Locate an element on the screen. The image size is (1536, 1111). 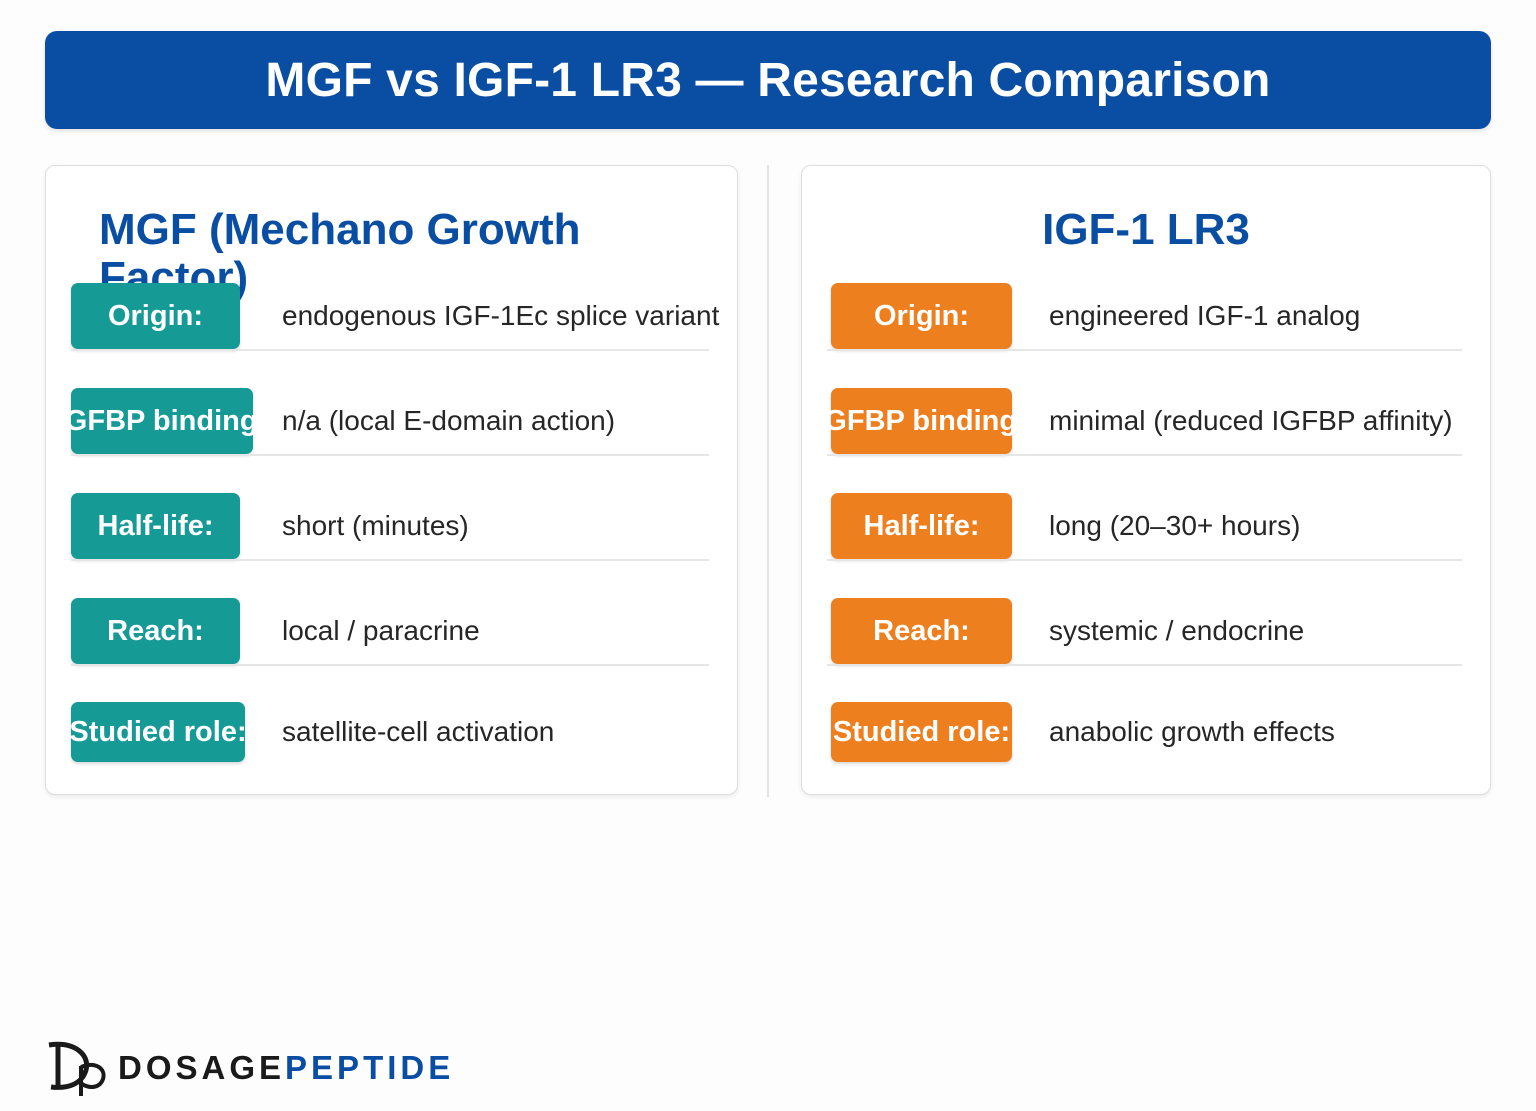
lr3-label-igfbp: IGFBP binding: is located at coordinates (921, 421).